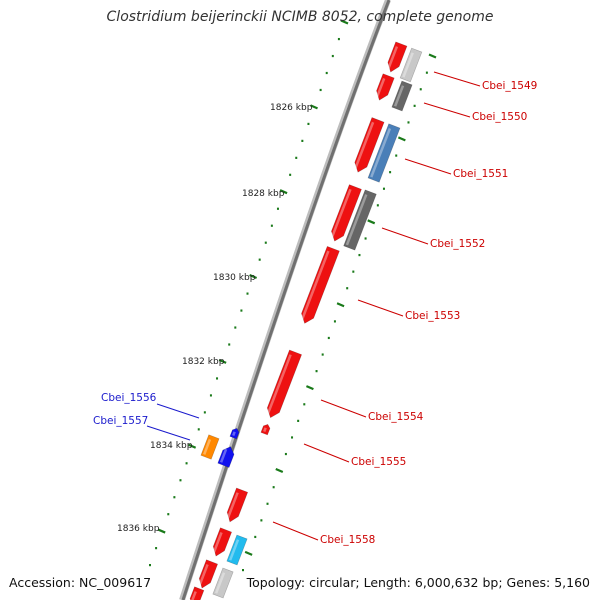 The height and width of the screenshot is (604, 600). I want to click on gene-cds-b-body, so click(208, 574).